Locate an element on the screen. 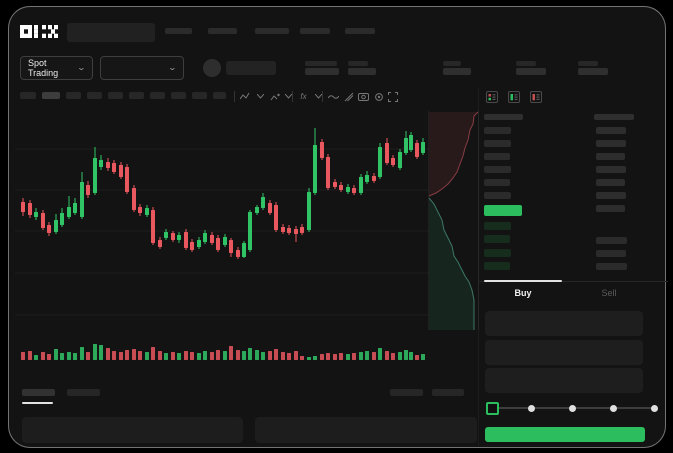 Image resolution: width=673 pixels, height=453 pixels. fx-indicator-icon: fx is located at coordinates (303, 96).